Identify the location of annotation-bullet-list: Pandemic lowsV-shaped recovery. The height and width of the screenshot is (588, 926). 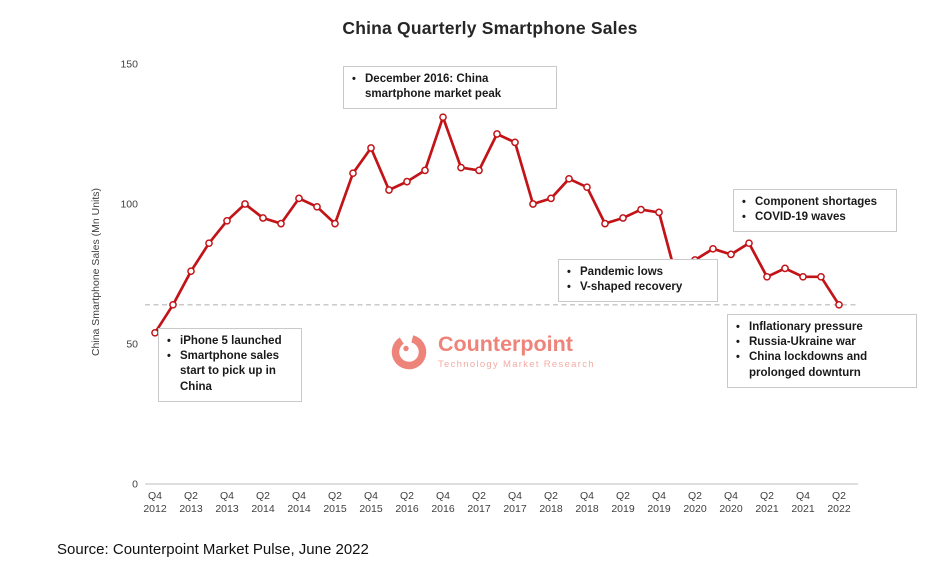
(636, 280).